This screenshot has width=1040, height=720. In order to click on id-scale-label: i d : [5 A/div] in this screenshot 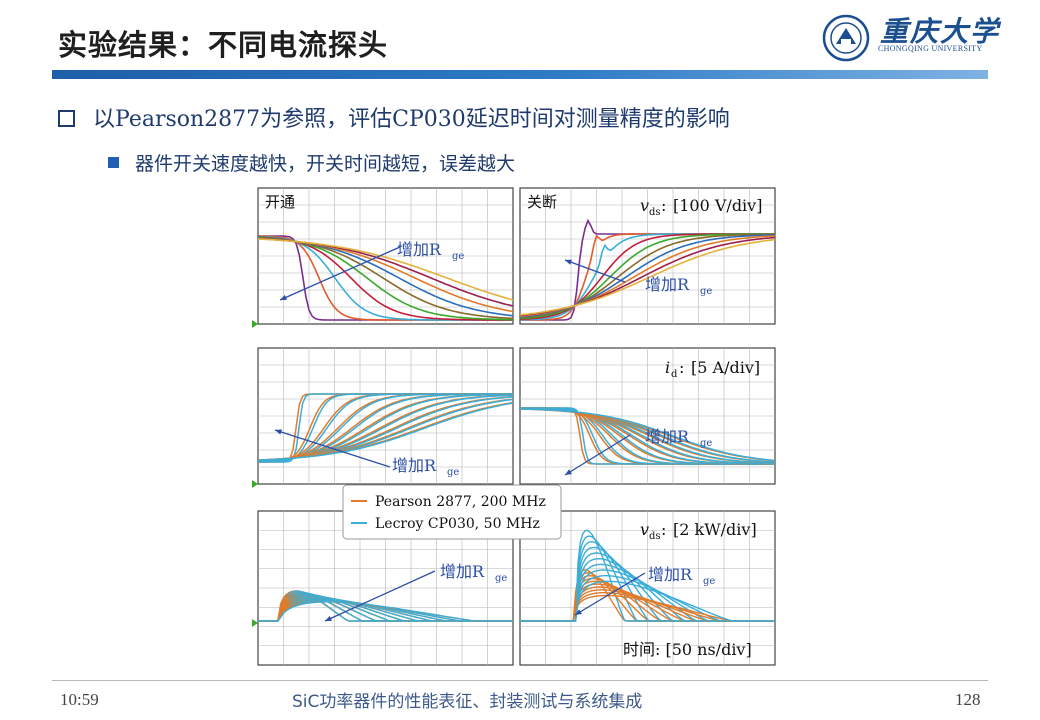, I will do `click(712, 369)`.